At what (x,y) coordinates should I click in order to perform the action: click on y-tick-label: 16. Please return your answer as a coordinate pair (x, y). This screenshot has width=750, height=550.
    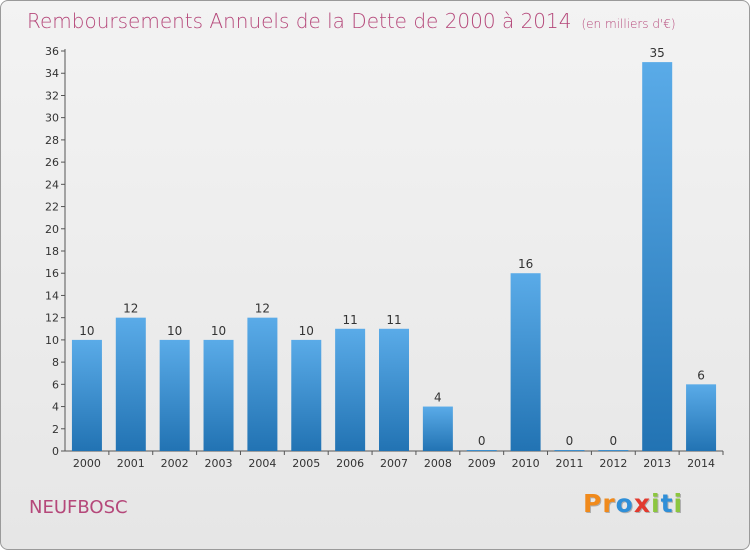
    Looking at the image, I should click on (52, 273).